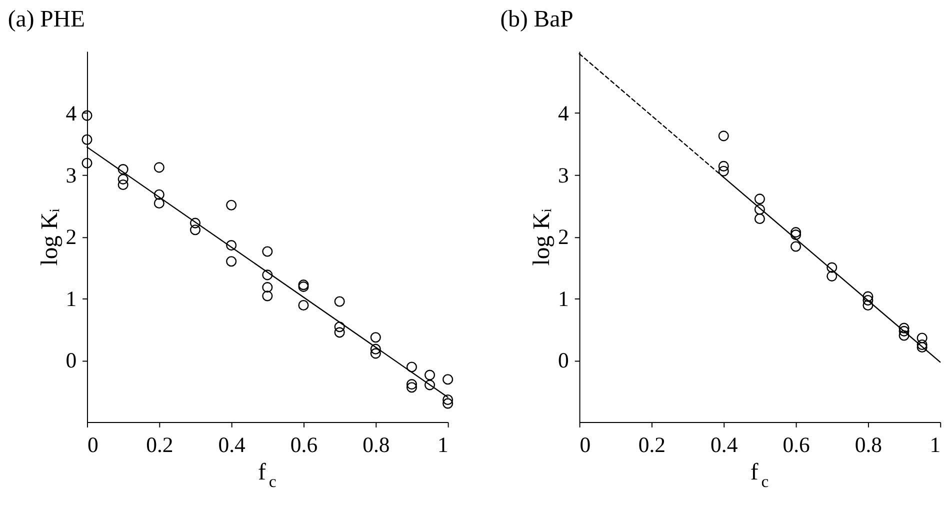 This screenshot has height=506, width=951. Describe the element at coordinates (46, 19) in the screenshot. I see `chart-title: (a) PHE` at that location.